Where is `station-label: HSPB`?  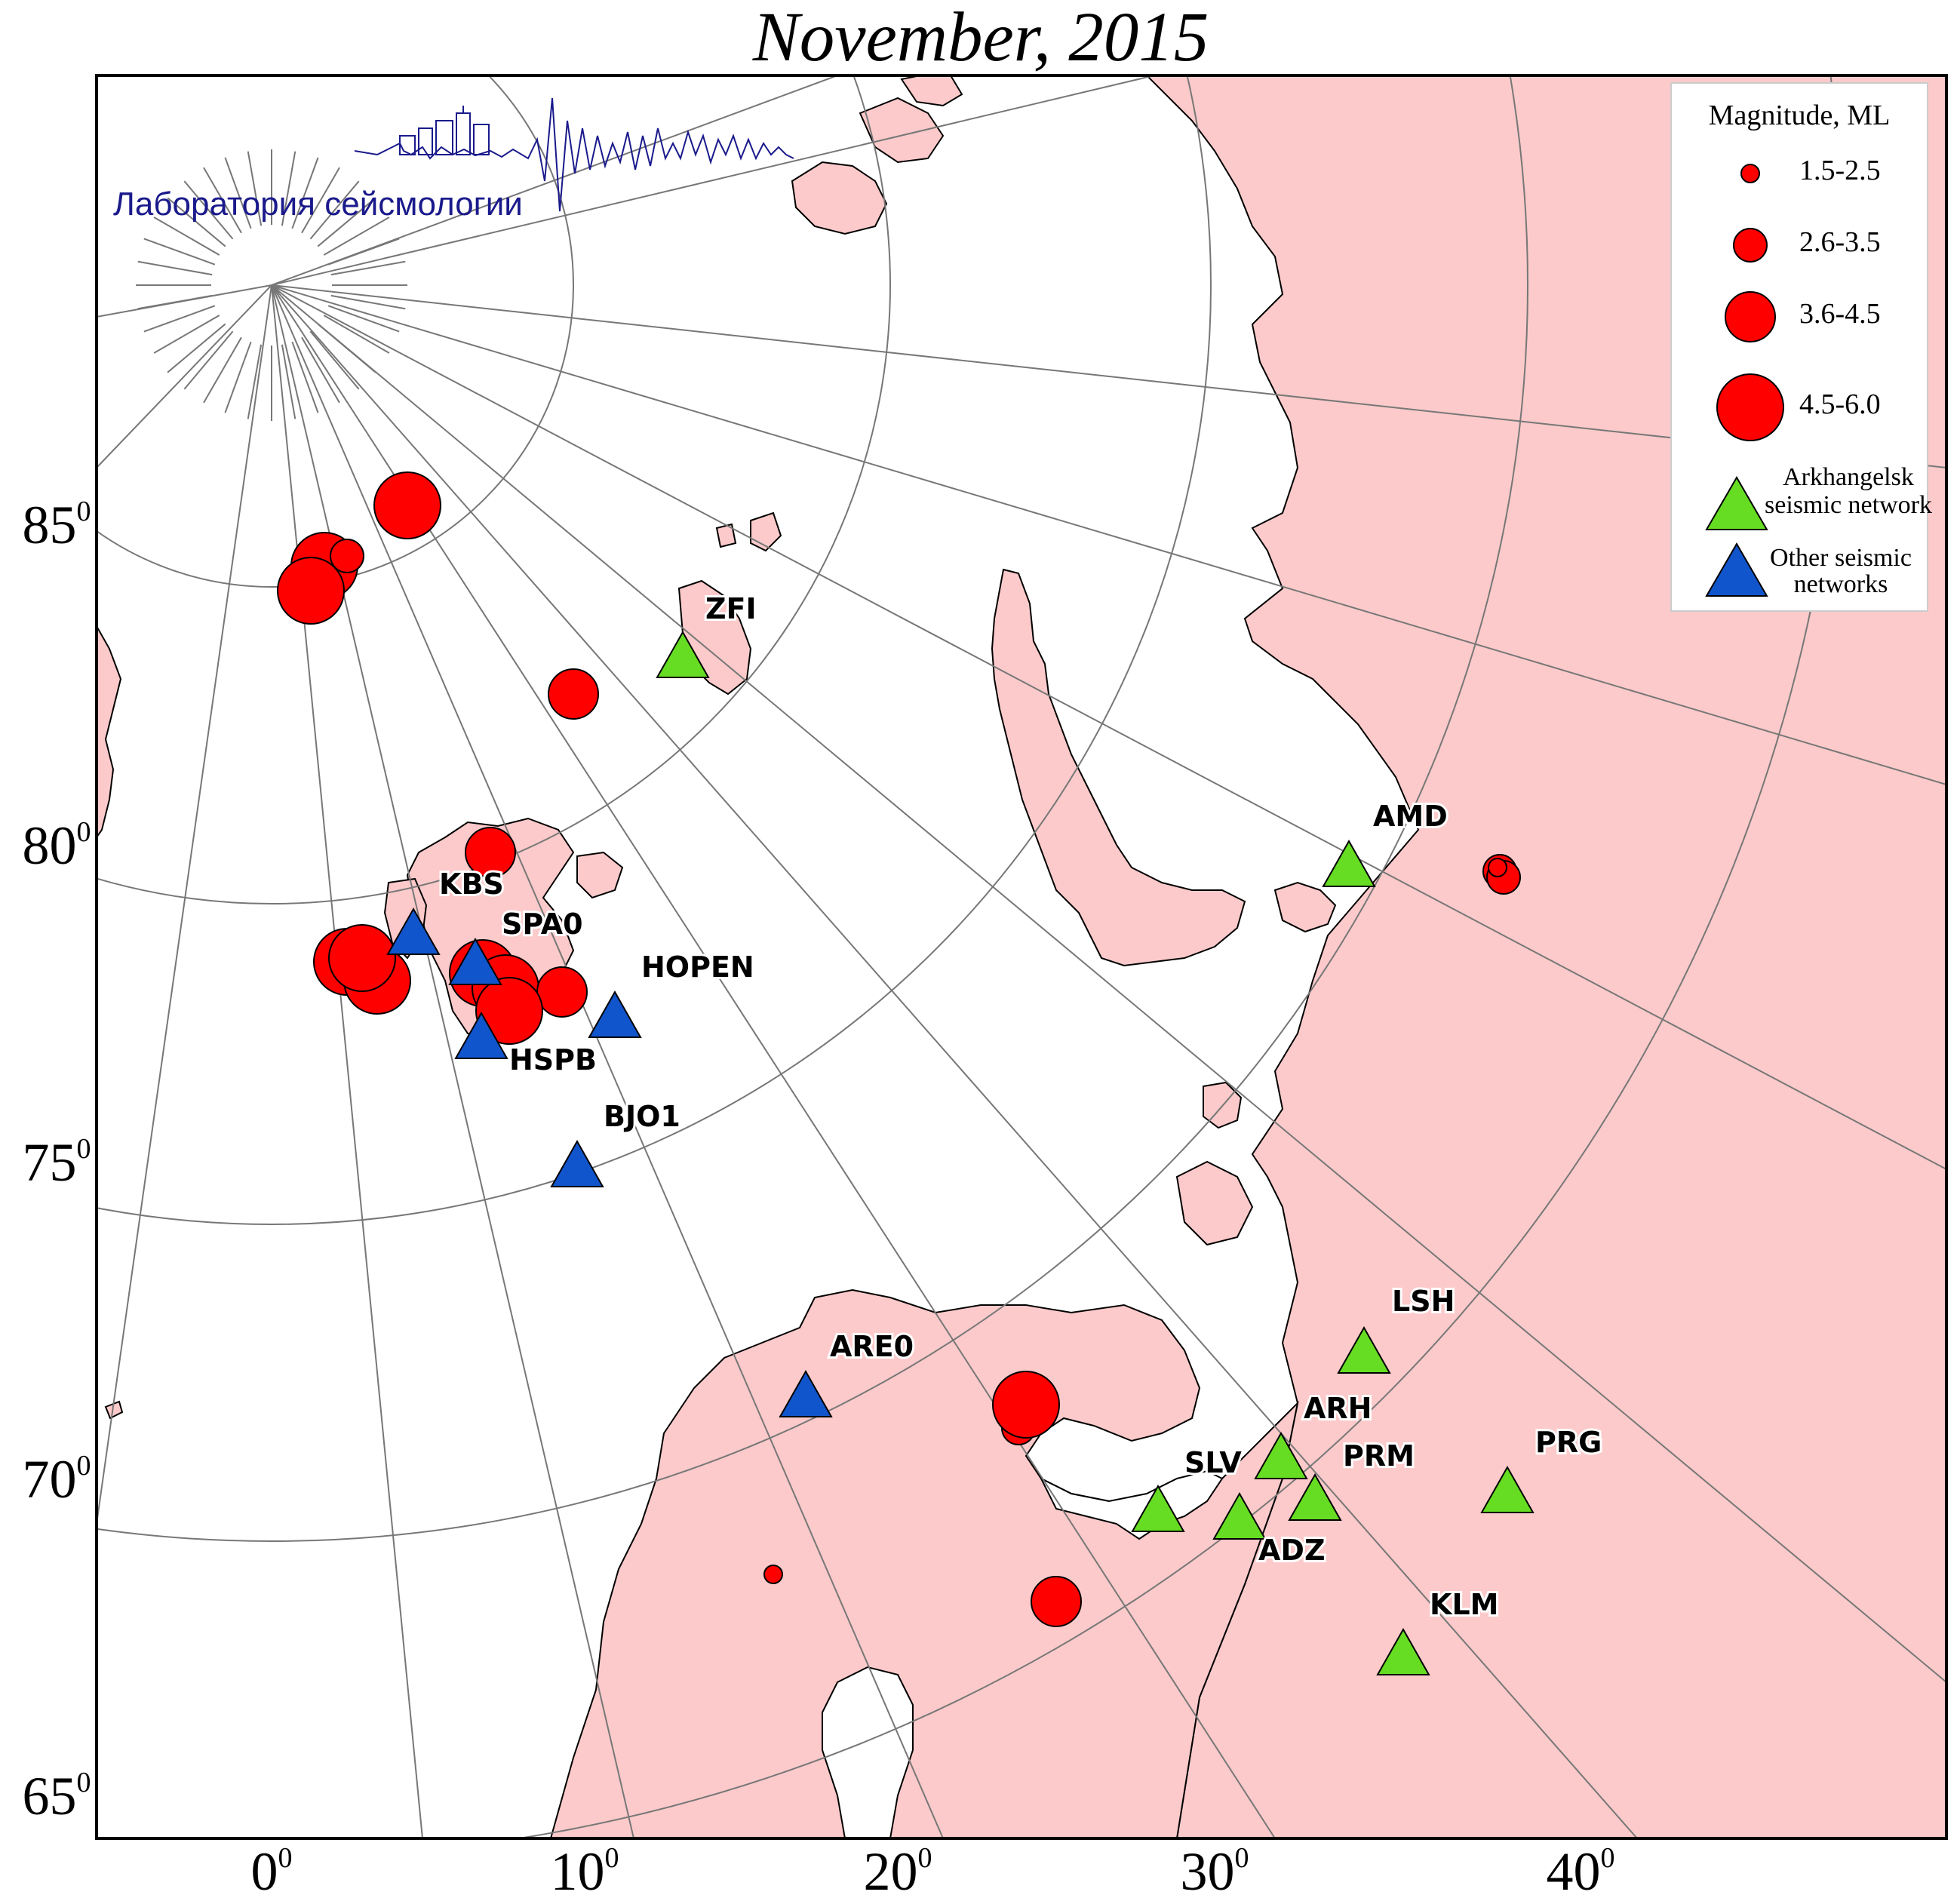
station-label: HSPB is located at coordinates (553, 1059).